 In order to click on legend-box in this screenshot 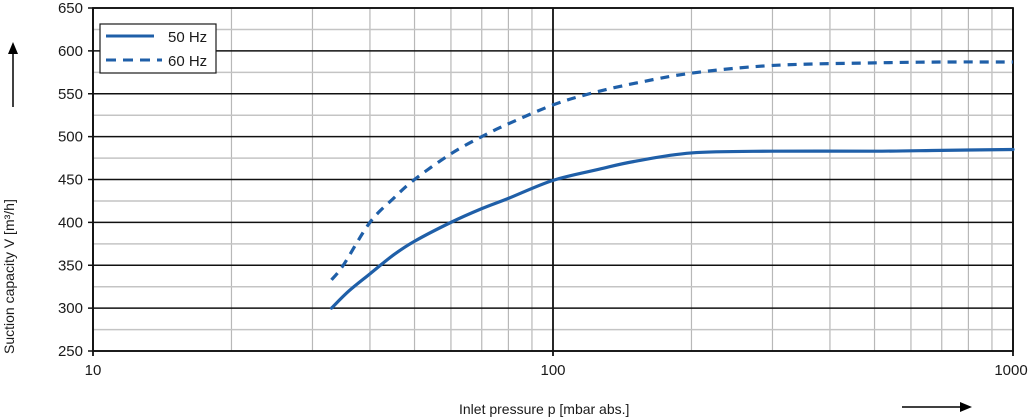, I will do `click(158, 48)`.